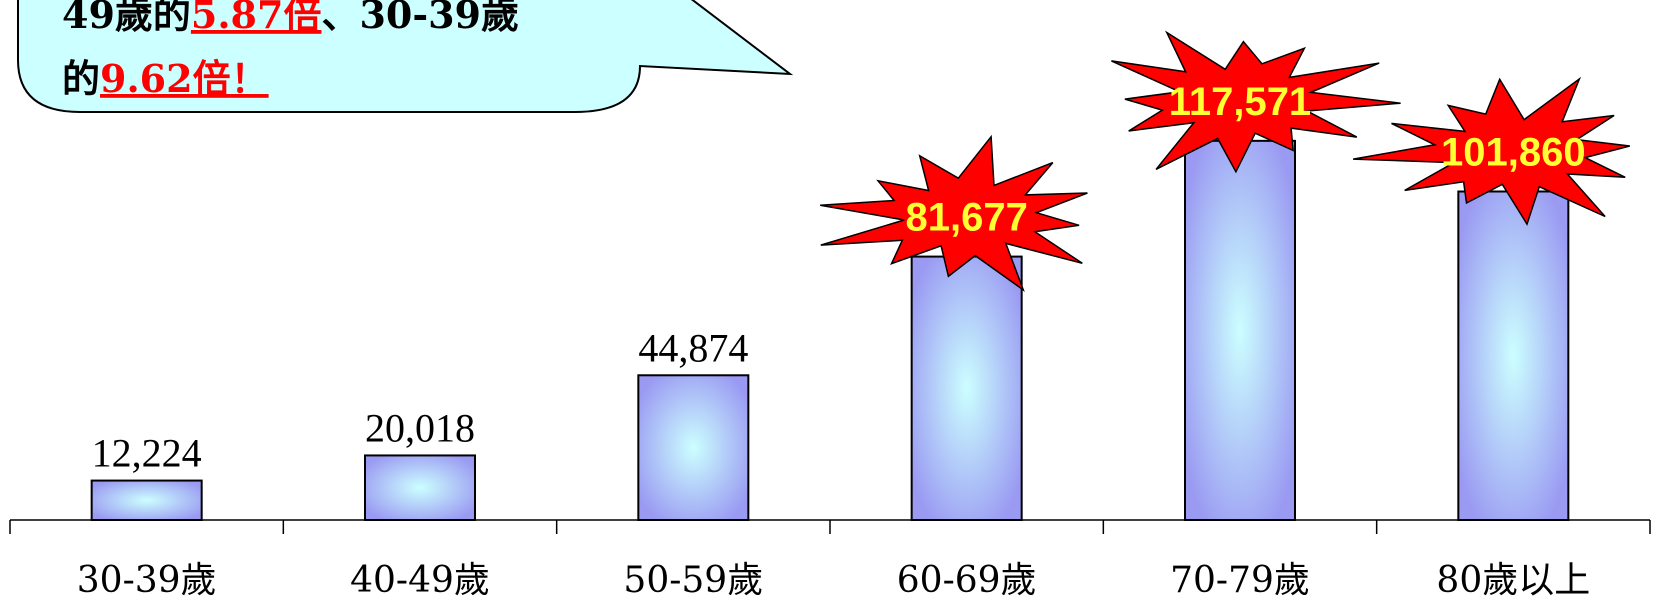 This screenshot has width=1662, height=610. What do you see at coordinates (420, 18) in the screenshot?
I see `callout-segment: 、30-39歲` at bounding box center [420, 18].